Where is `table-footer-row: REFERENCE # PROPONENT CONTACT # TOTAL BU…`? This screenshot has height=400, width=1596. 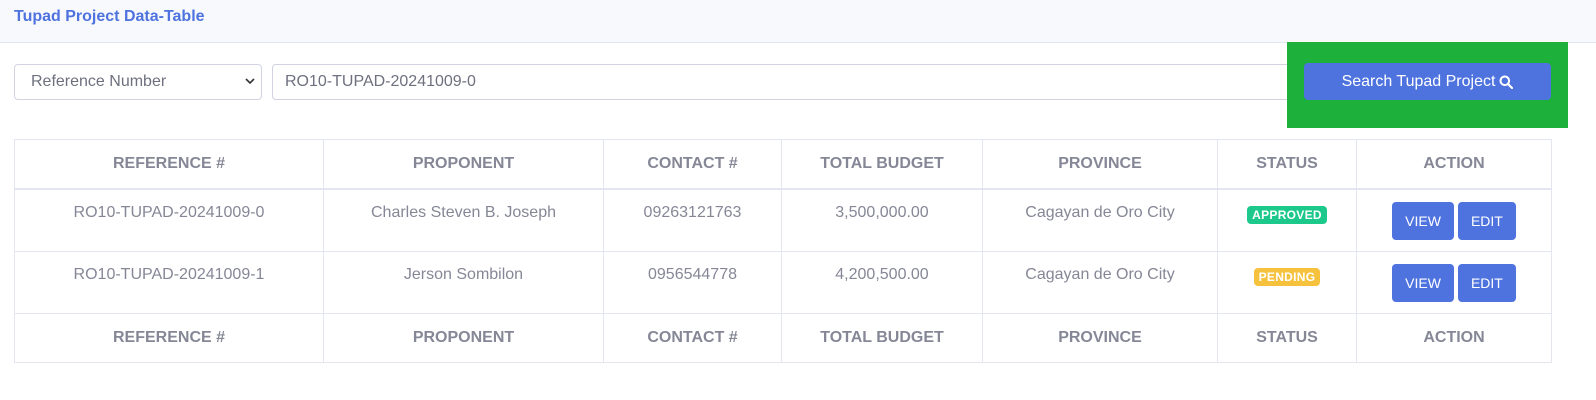 table-footer-row: REFERENCE # PROPONENT CONTACT # TOTAL BU… is located at coordinates (783, 338).